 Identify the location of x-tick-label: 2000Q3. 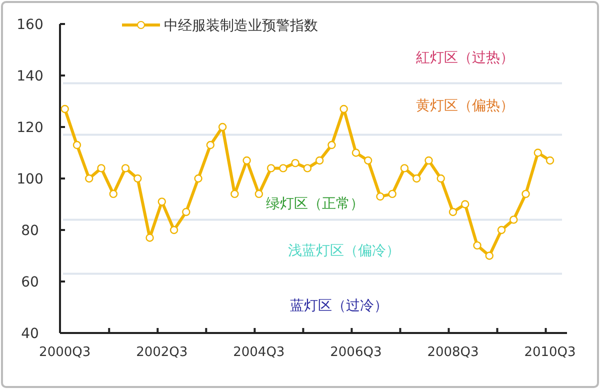
(65, 352).